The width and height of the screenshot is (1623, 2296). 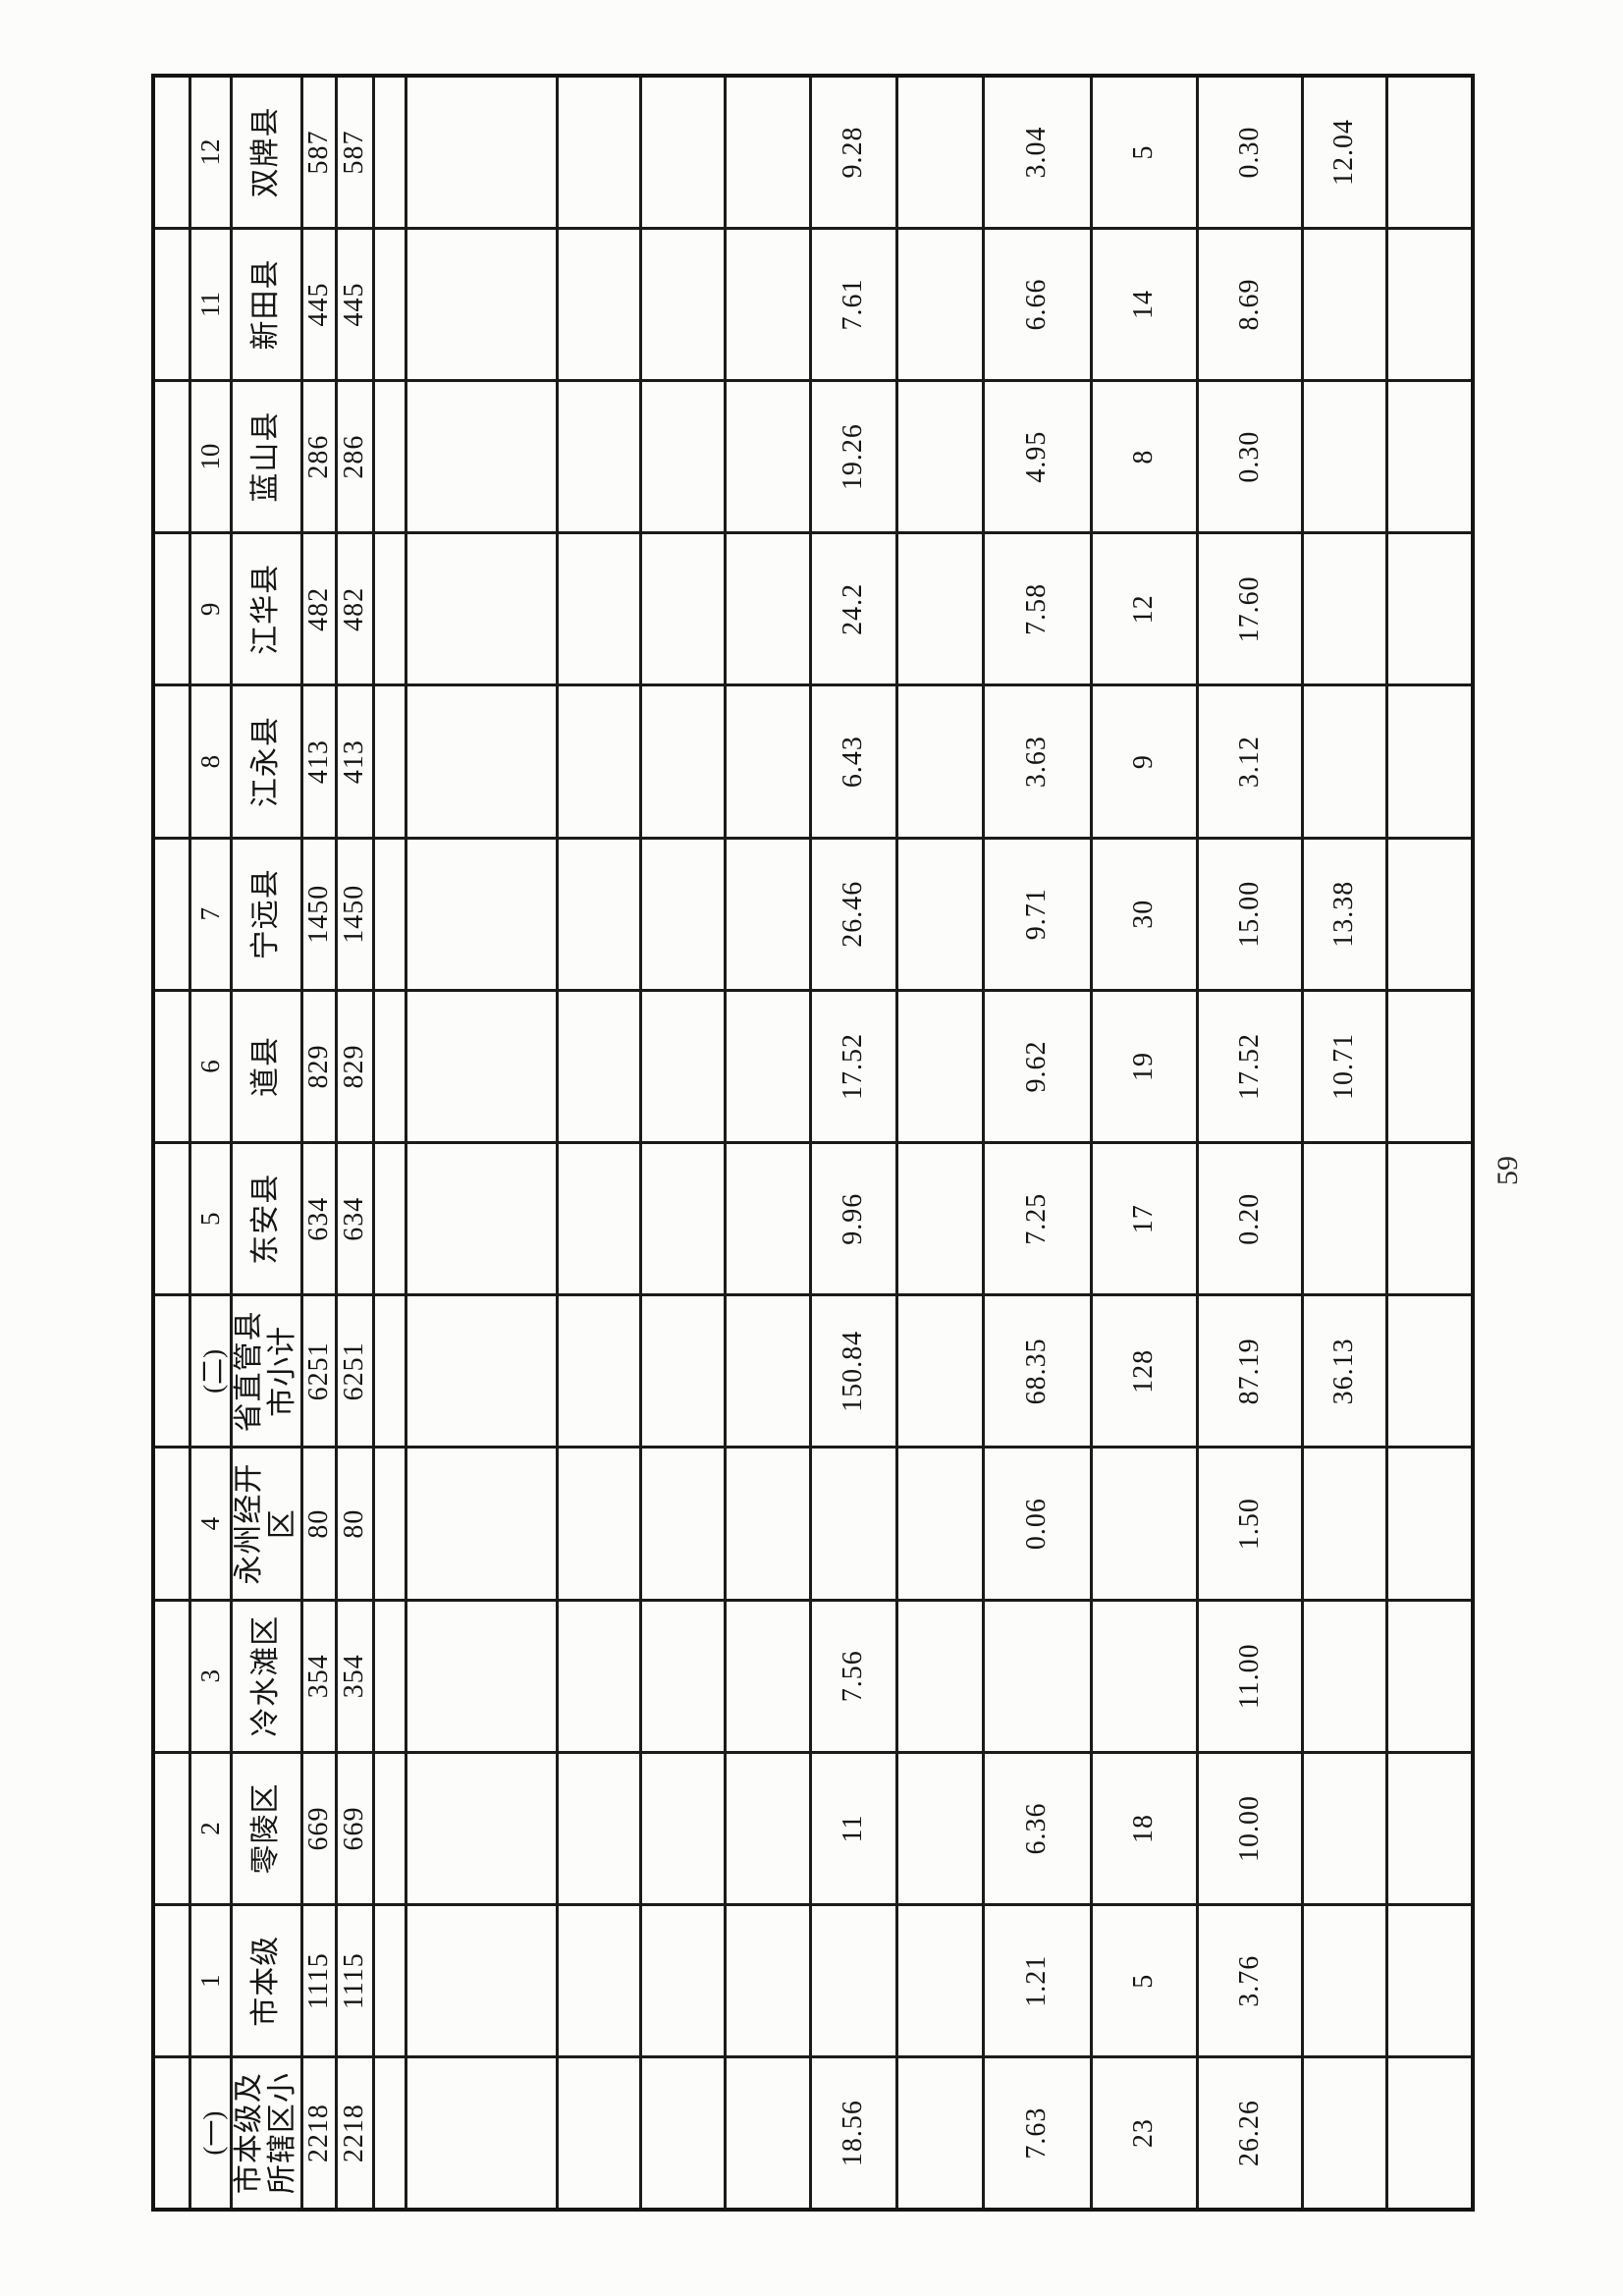 I want to click on cell-col8-row2: 6, so click(x=210, y=1066).